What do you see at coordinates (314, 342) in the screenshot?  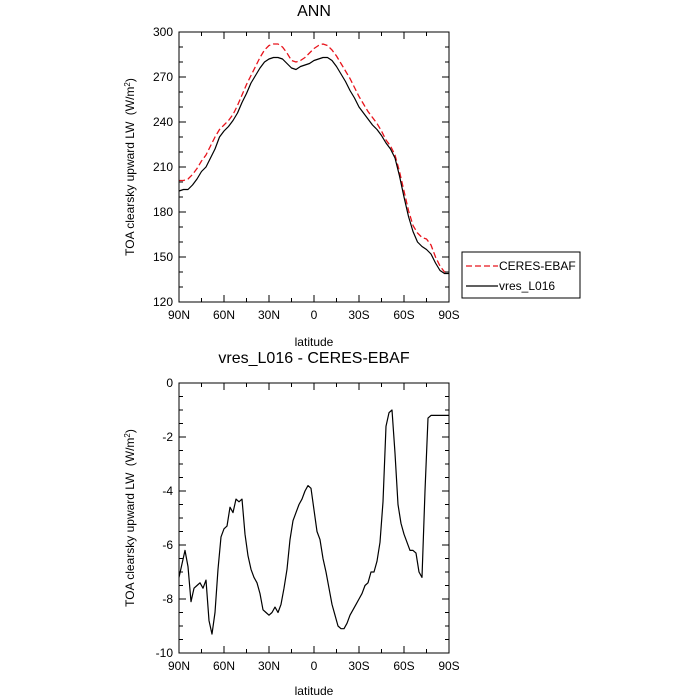 I see `ann-x-axis-label: latitude` at bounding box center [314, 342].